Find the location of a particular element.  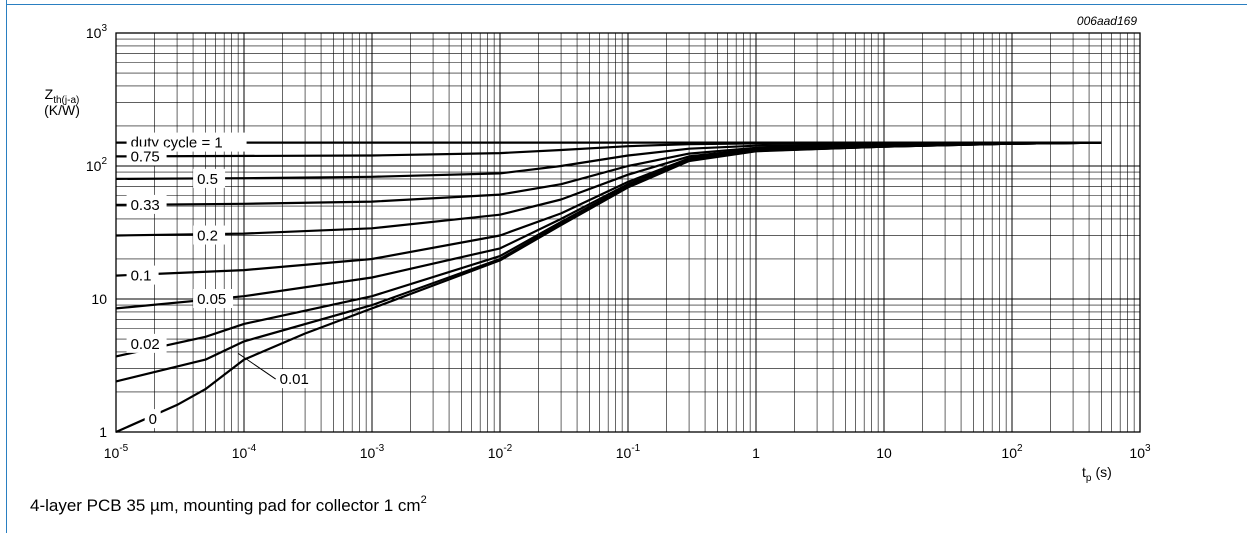

x-tick-label: 1 is located at coordinates (756, 453).